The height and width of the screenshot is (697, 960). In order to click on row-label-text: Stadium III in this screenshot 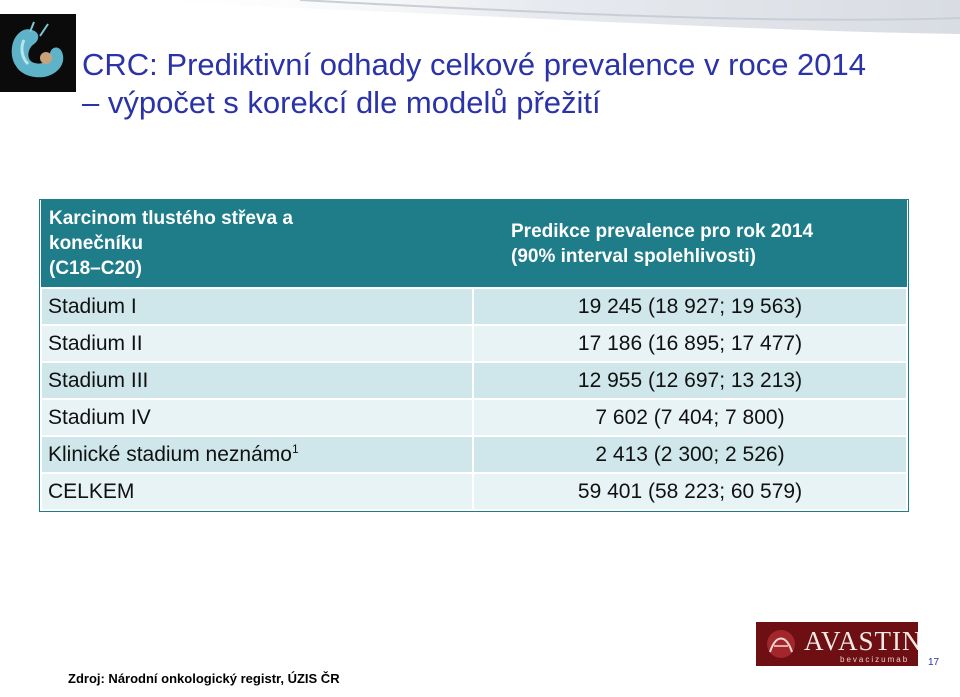, I will do `click(98, 380)`.